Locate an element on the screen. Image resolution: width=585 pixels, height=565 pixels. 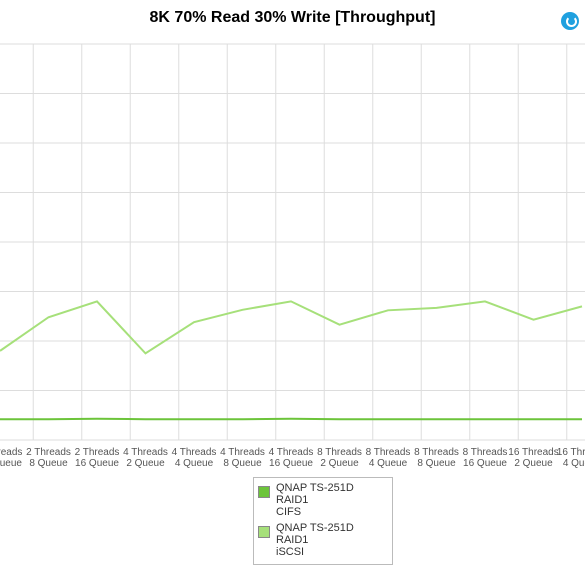
legend-label-cifs: QNAP TS-251D RAID1 CIFS is located at coordinates (332, 500).